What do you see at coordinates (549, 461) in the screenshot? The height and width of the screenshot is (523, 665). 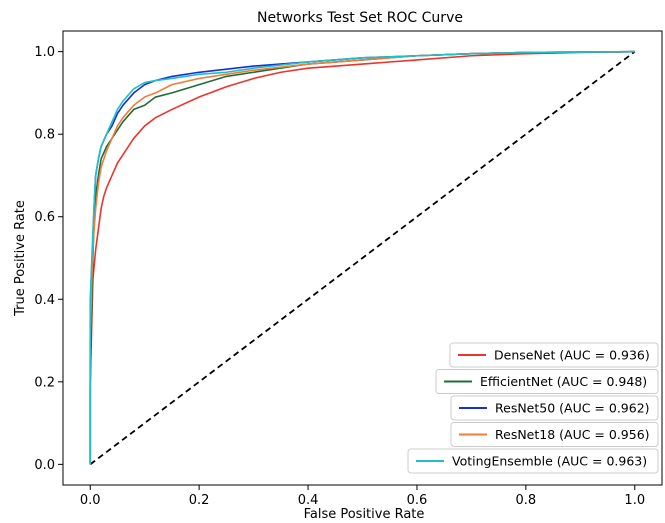 I see `legend-label-4: VotingEnsemble (AUC = 0.963)` at bounding box center [549, 461].